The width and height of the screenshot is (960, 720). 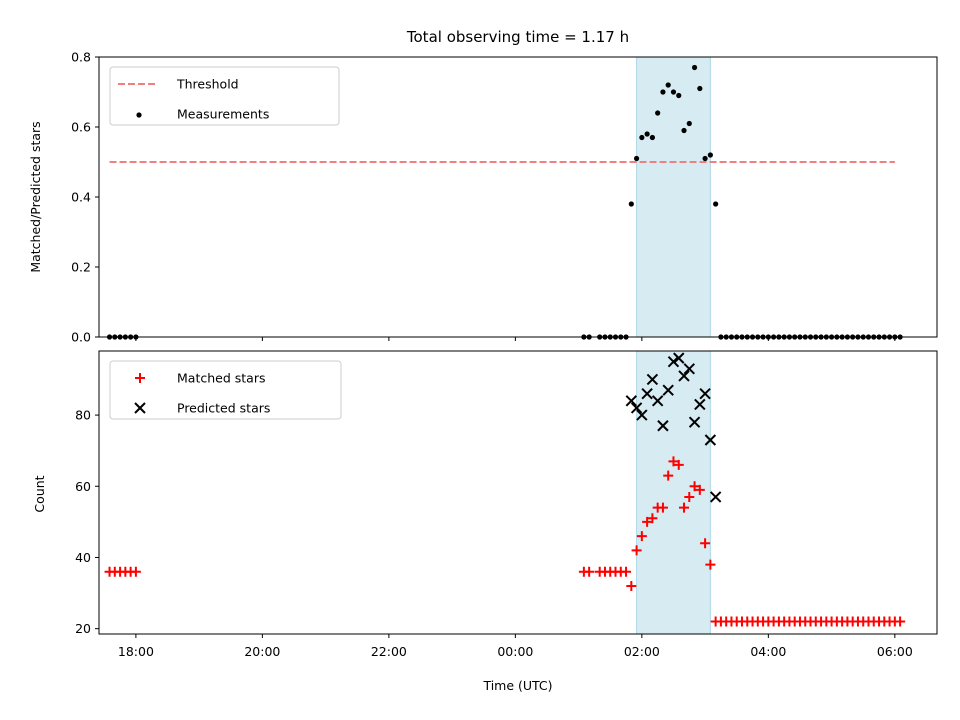 What do you see at coordinates (81, 197) in the screenshot?
I see `top-ytick-label: 0.4` at bounding box center [81, 197].